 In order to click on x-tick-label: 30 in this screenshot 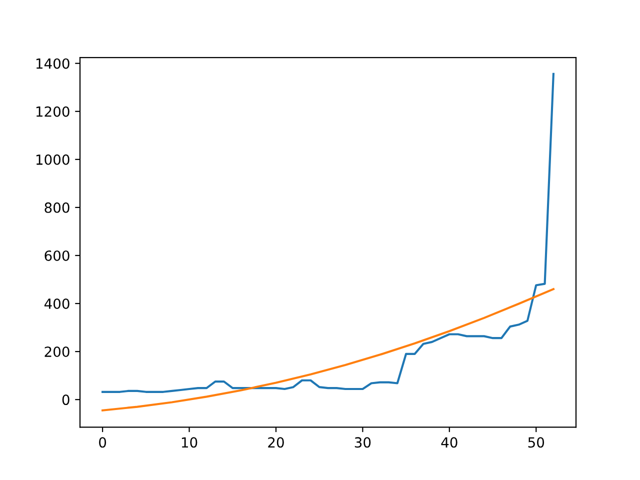, I will do `click(362, 442)`.